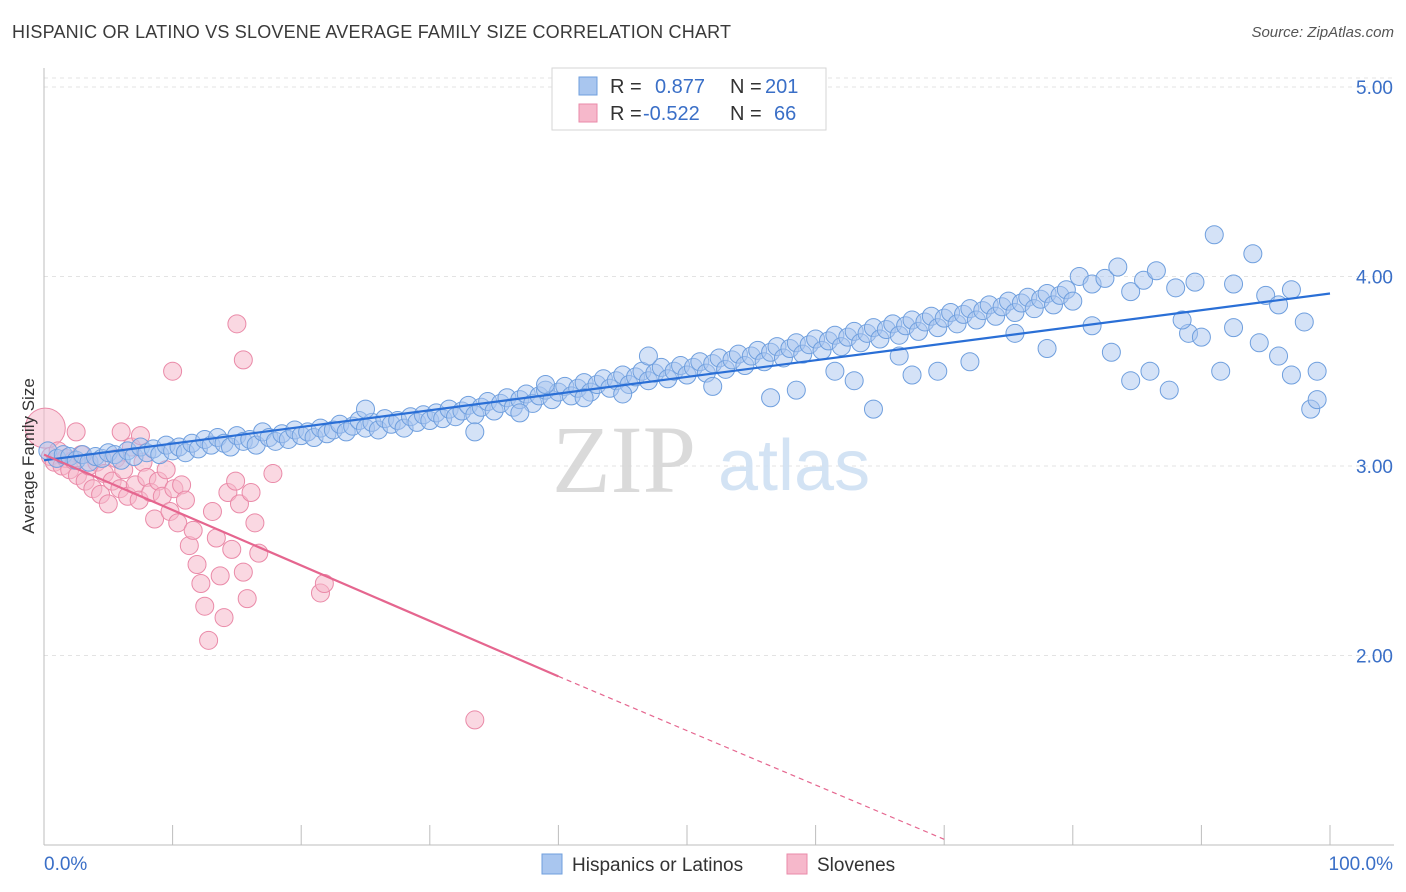 The image size is (1406, 892). Describe the element at coordinates (746, 114) in the screenshot. I see `legend-n-label-2: N =` at that location.